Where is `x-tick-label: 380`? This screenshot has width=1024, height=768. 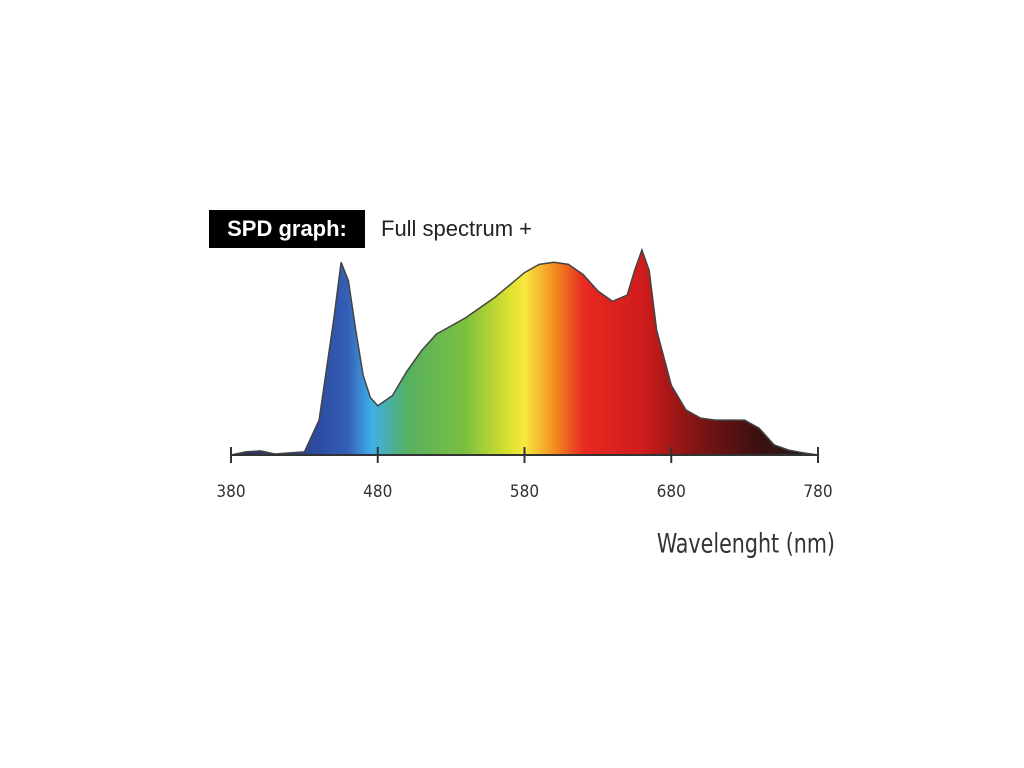
x-tick-label: 380 is located at coordinates (230, 492).